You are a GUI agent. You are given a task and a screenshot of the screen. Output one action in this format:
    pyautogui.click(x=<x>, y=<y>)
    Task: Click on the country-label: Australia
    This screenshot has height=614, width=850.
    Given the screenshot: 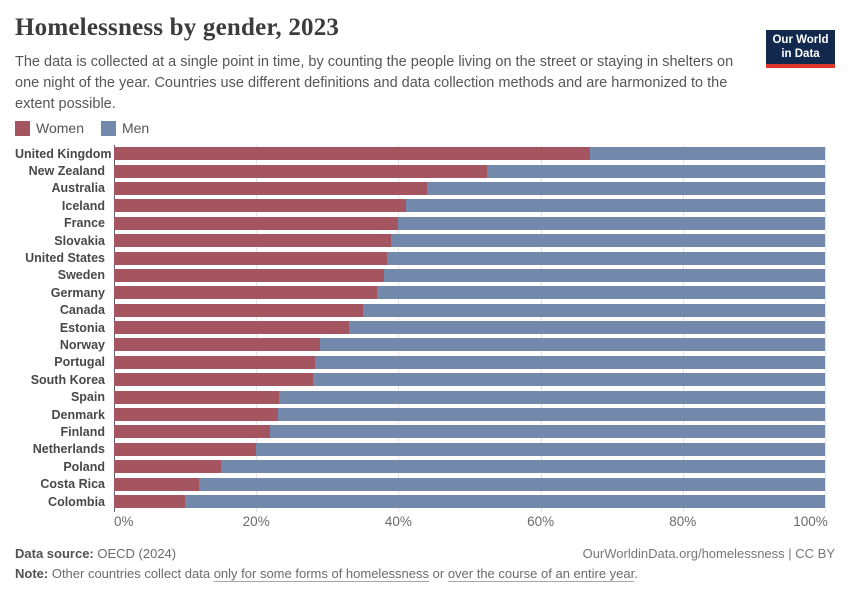 What is the action you would take?
    pyautogui.click(x=78, y=188)
    